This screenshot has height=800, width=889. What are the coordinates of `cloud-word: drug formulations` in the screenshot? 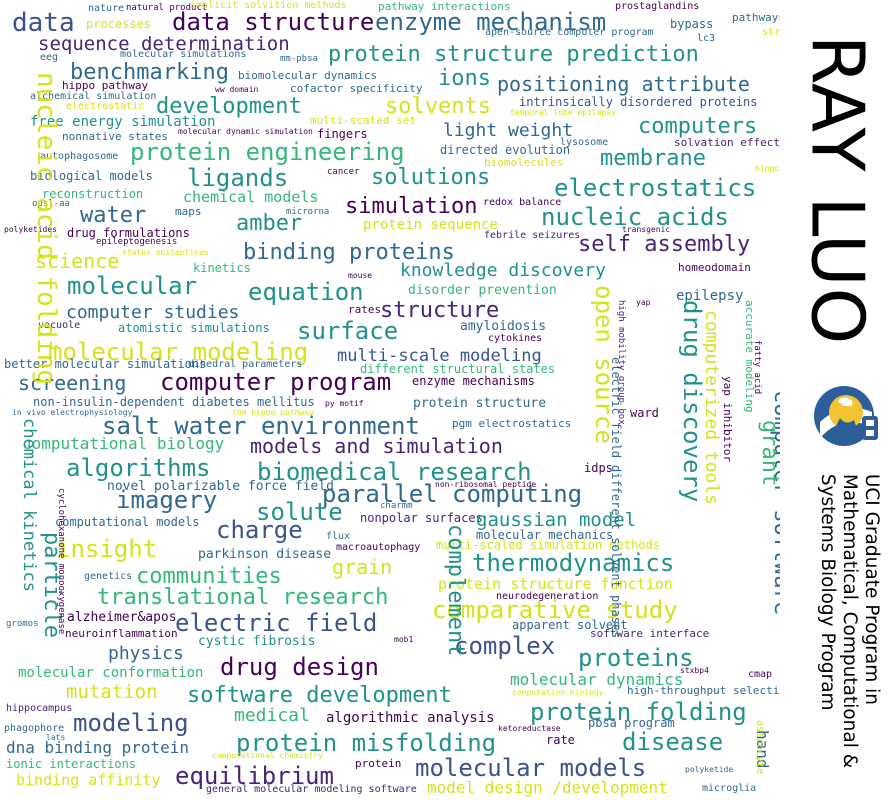 It's located at (128, 233).